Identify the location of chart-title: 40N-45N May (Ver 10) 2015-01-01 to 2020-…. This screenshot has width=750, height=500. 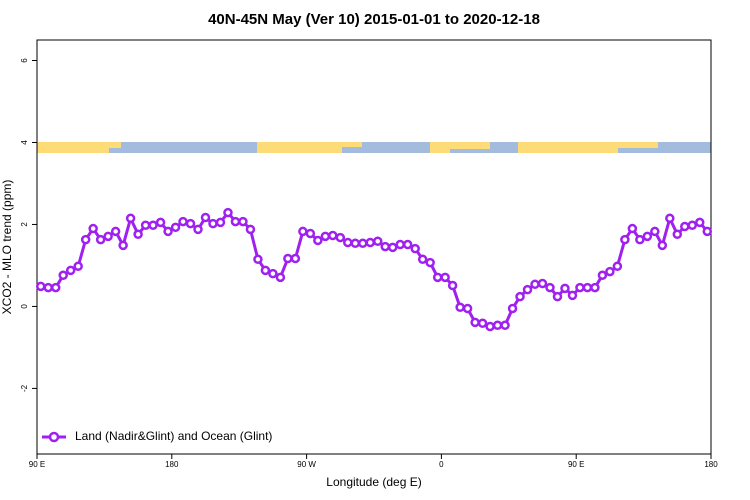
(374, 19).